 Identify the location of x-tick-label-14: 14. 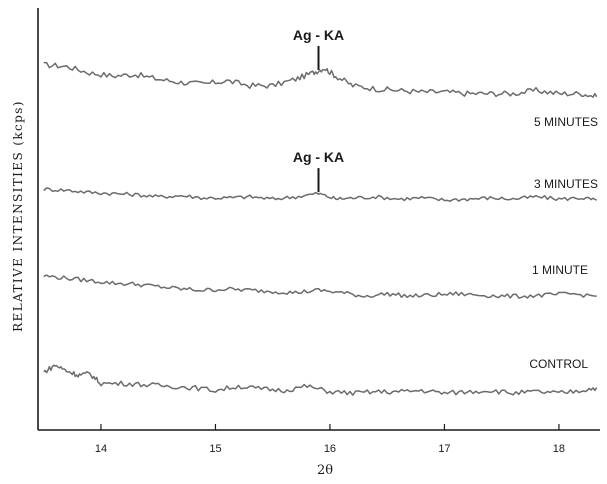
(101, 449).